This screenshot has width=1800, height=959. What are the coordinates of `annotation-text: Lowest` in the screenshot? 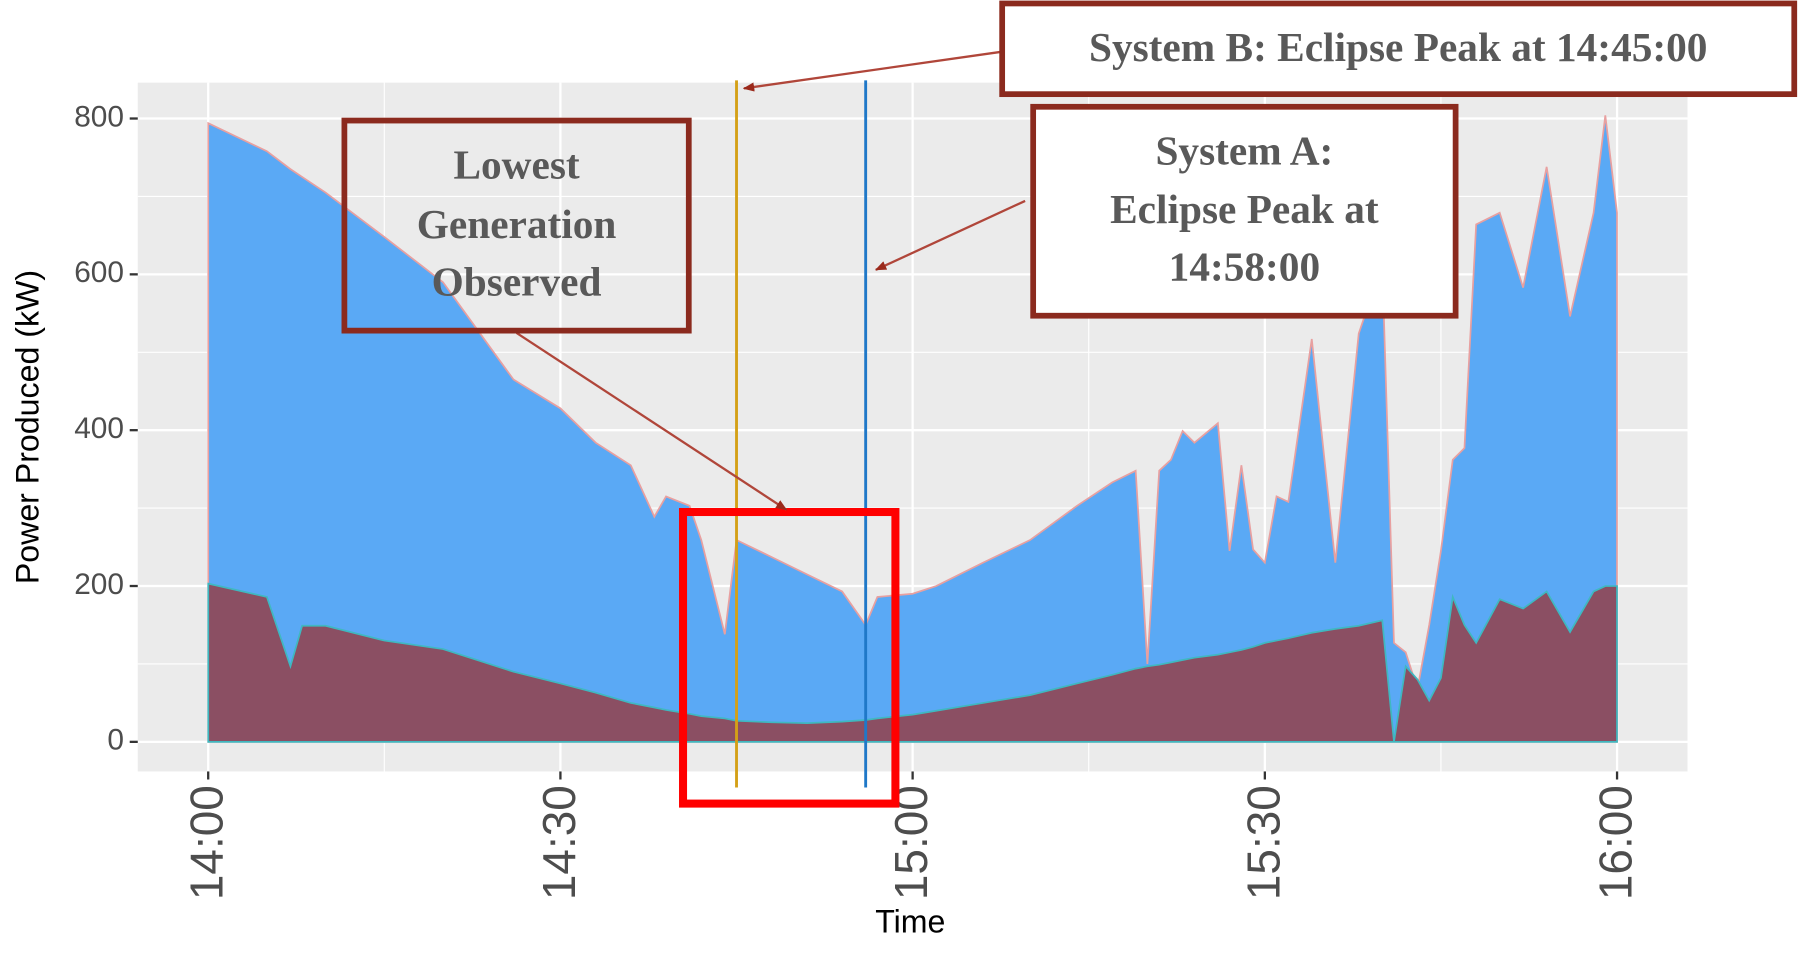 It's located at (516, 164).